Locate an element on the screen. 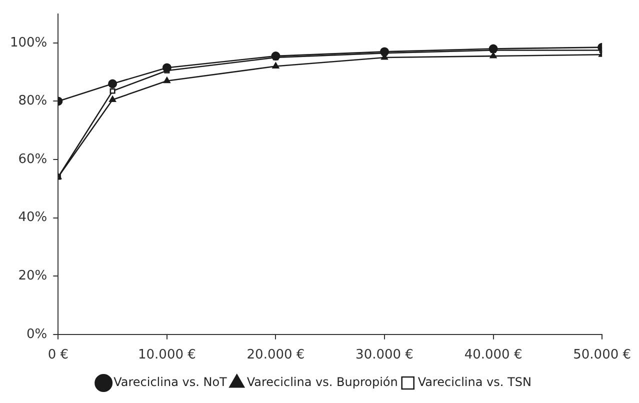 Image resolution: width=639 pixels, height=403 pixels. y-tick-label: 20% is located at coordinates (33, 276).